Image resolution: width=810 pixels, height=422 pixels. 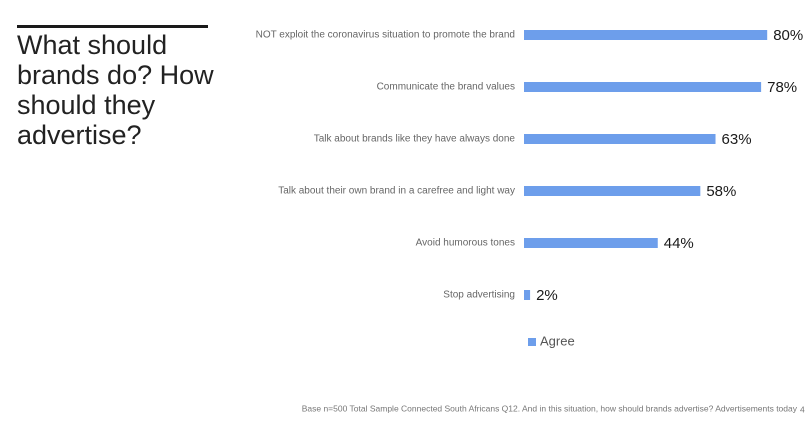 What do you see at coordinates (465, 243) in the screenshot?
I see `category-label: Avoid humorous tones` at bounding box center [465, 243].